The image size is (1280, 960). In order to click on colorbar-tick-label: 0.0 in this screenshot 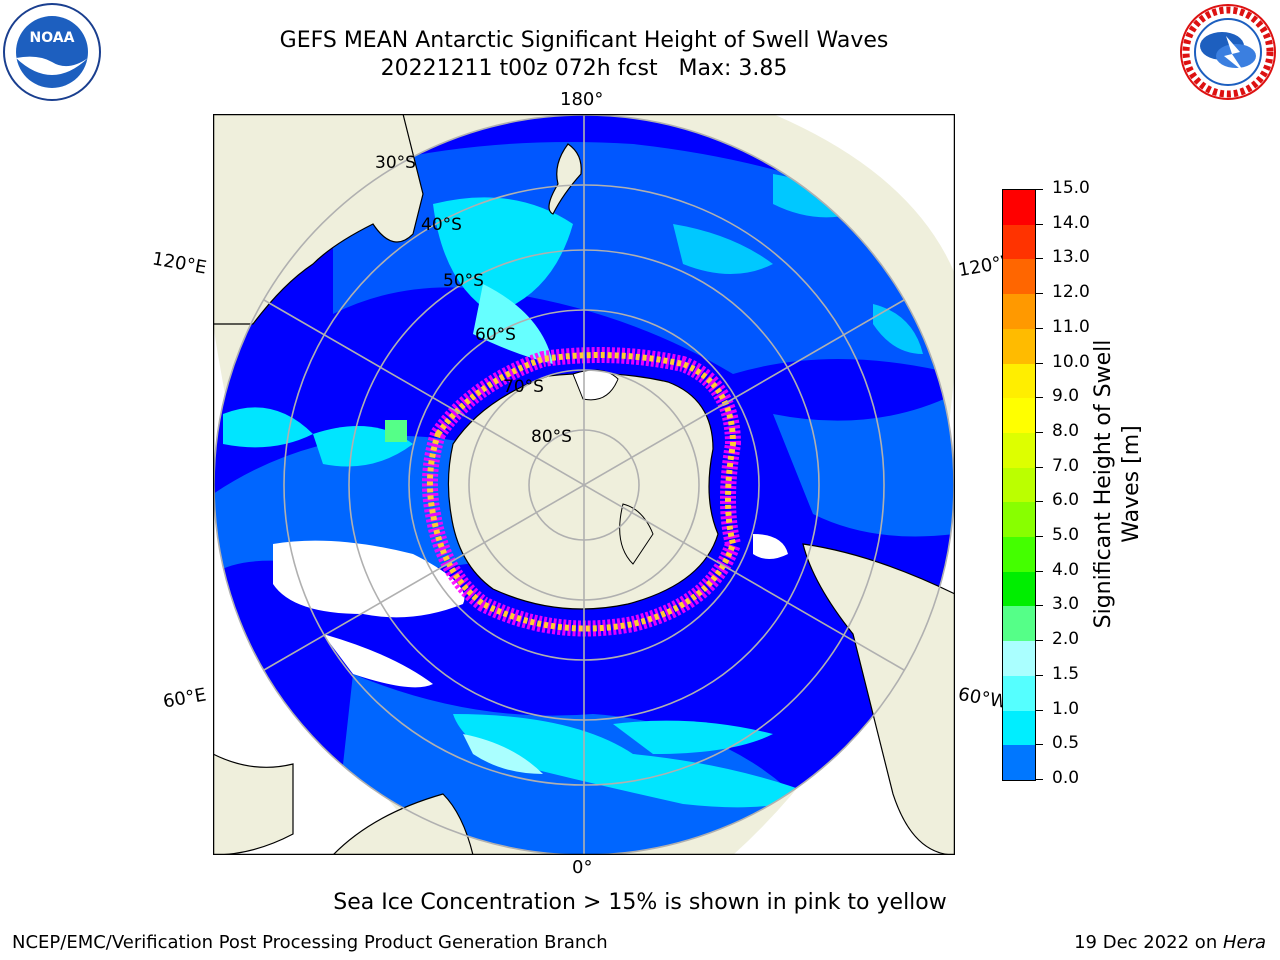, I will do `click(1066, 778)`.